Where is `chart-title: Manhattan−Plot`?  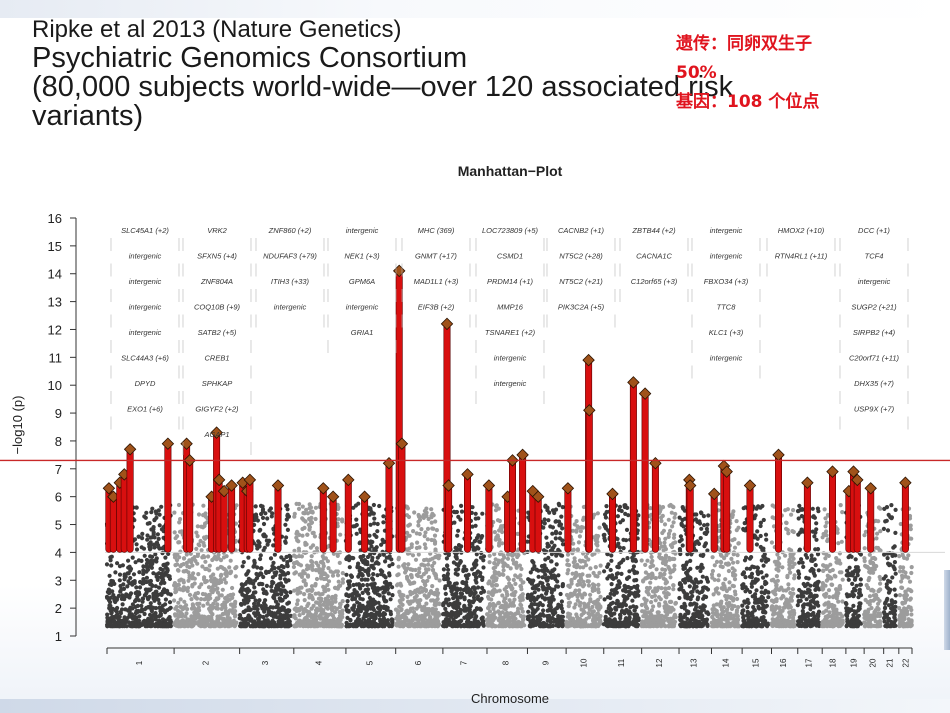
chart-title: Manhattan−Plot is located at coordinates (510, 171).